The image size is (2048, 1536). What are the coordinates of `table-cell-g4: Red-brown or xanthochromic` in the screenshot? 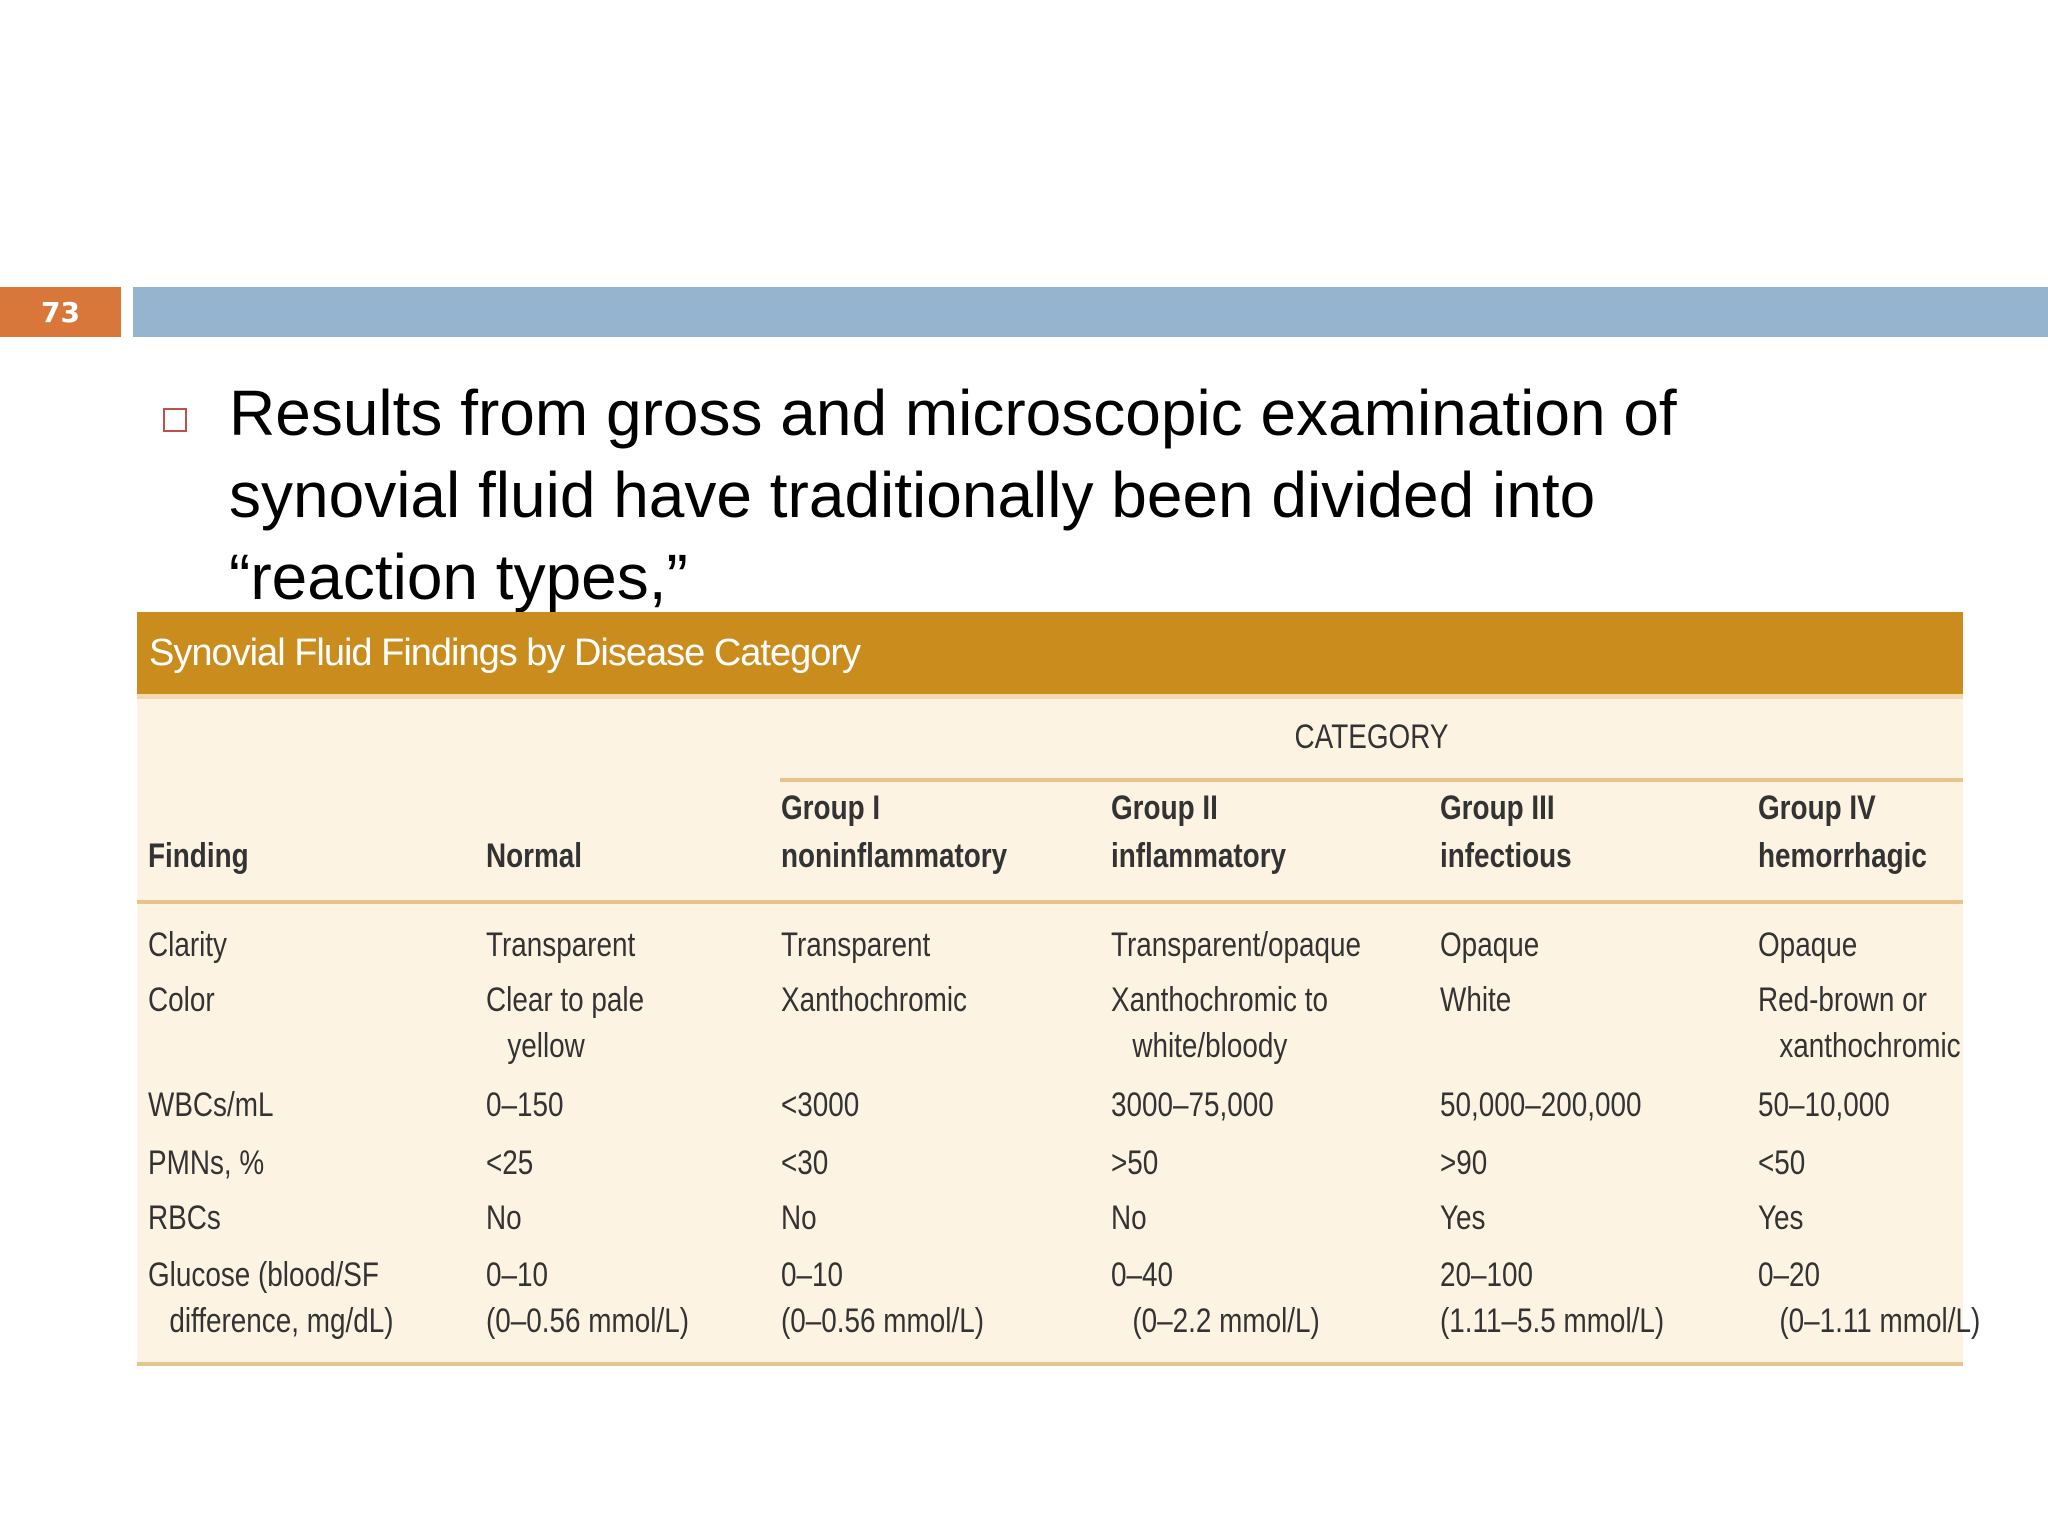 It's located at (1859, 1023).